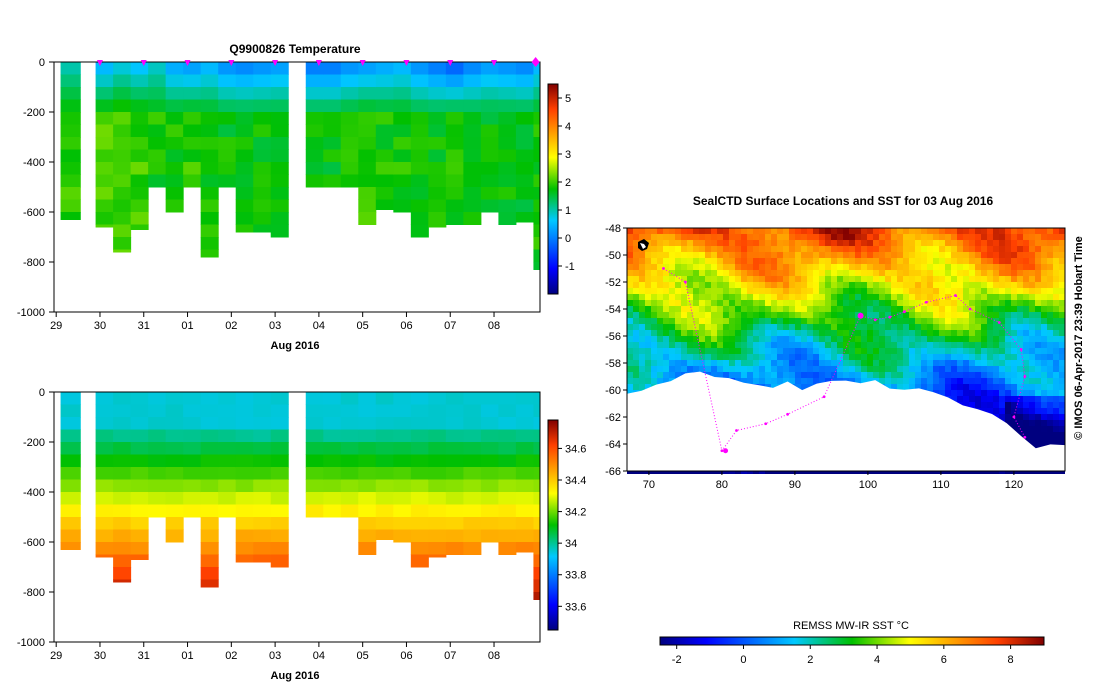 The height and width of the screenshot is (700, 1099). Describe the element at coordinates (852, 641) in the screenshot. I see `sst-colorbar` at that location.